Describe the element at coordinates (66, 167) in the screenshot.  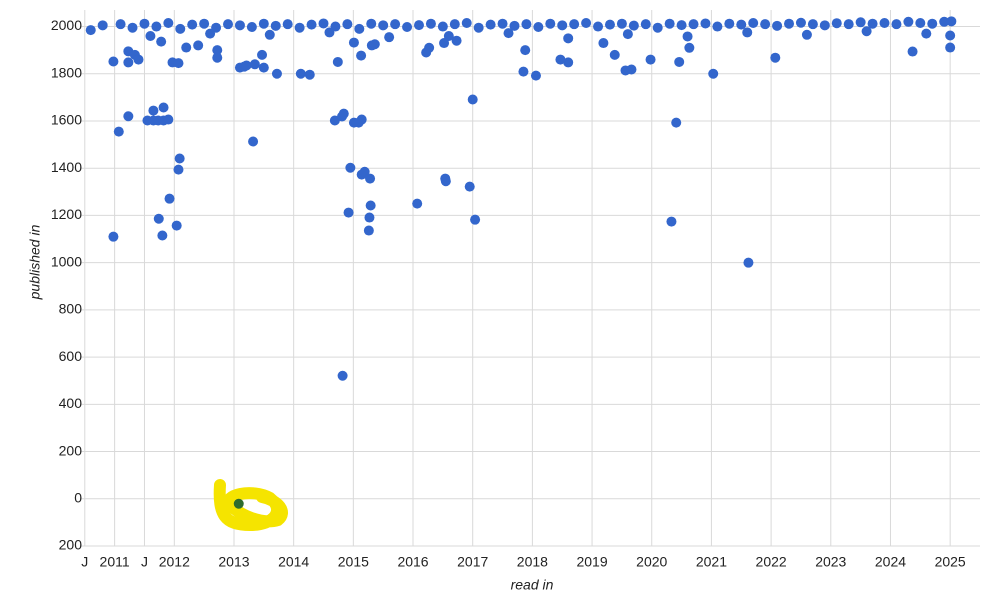
I see `y-tick-label: 1400` at that location.